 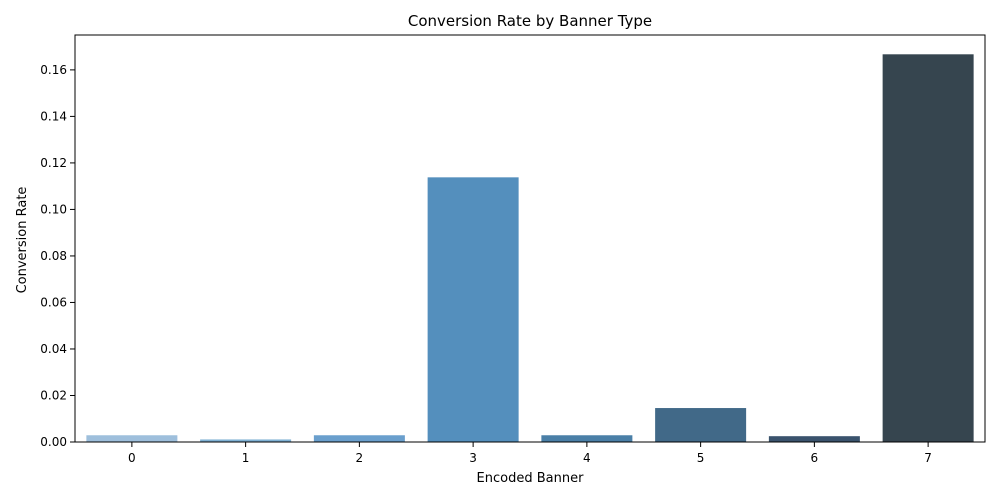 What do you see at coordinates (53, 256) in the screenshot?
I see `y-tick-label-0.08: 0.08` at bounding box center [53, 256].